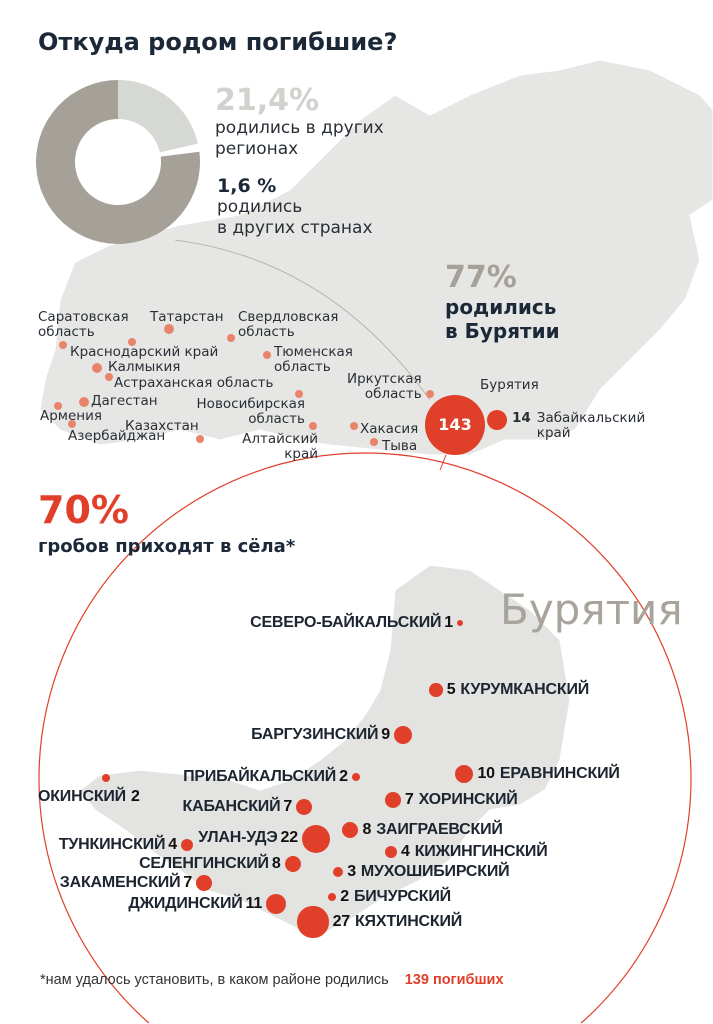 Image resolution: width=713 pixels, height=1024 pixels. I want to click on district-name: ЗАКАМЕНСКИЙ, so click(120, 882).